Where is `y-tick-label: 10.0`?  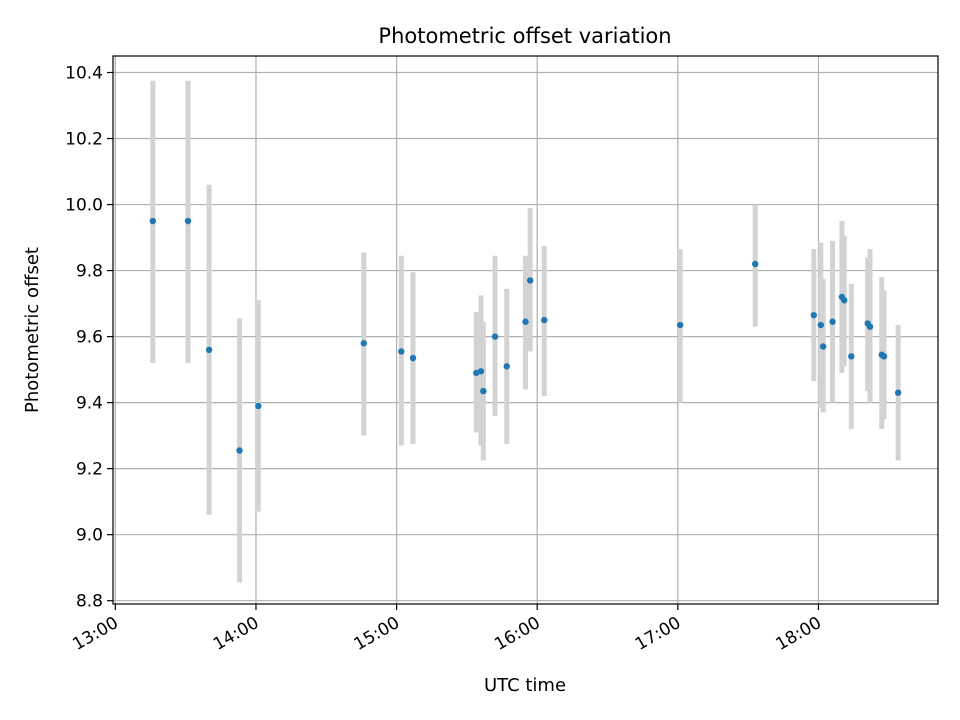
y-tick-label: 10.0 is located at coordinates (84, 206).